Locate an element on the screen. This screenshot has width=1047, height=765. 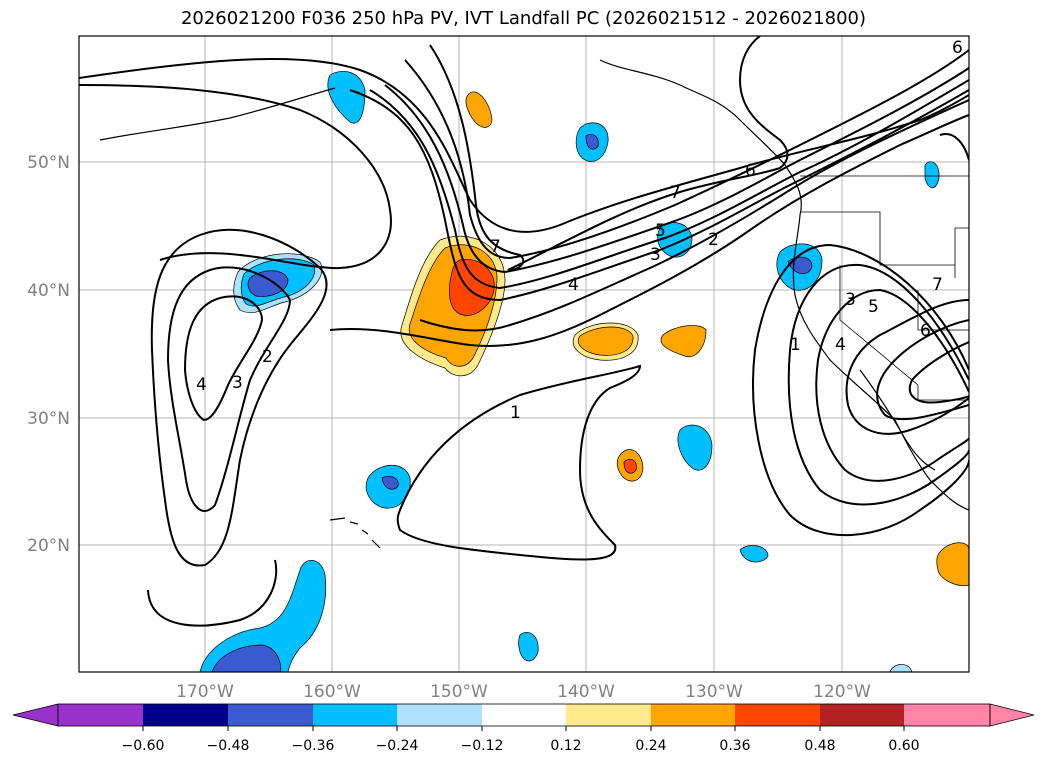
contour-2-west-loop is located at coordinates (239, 397).